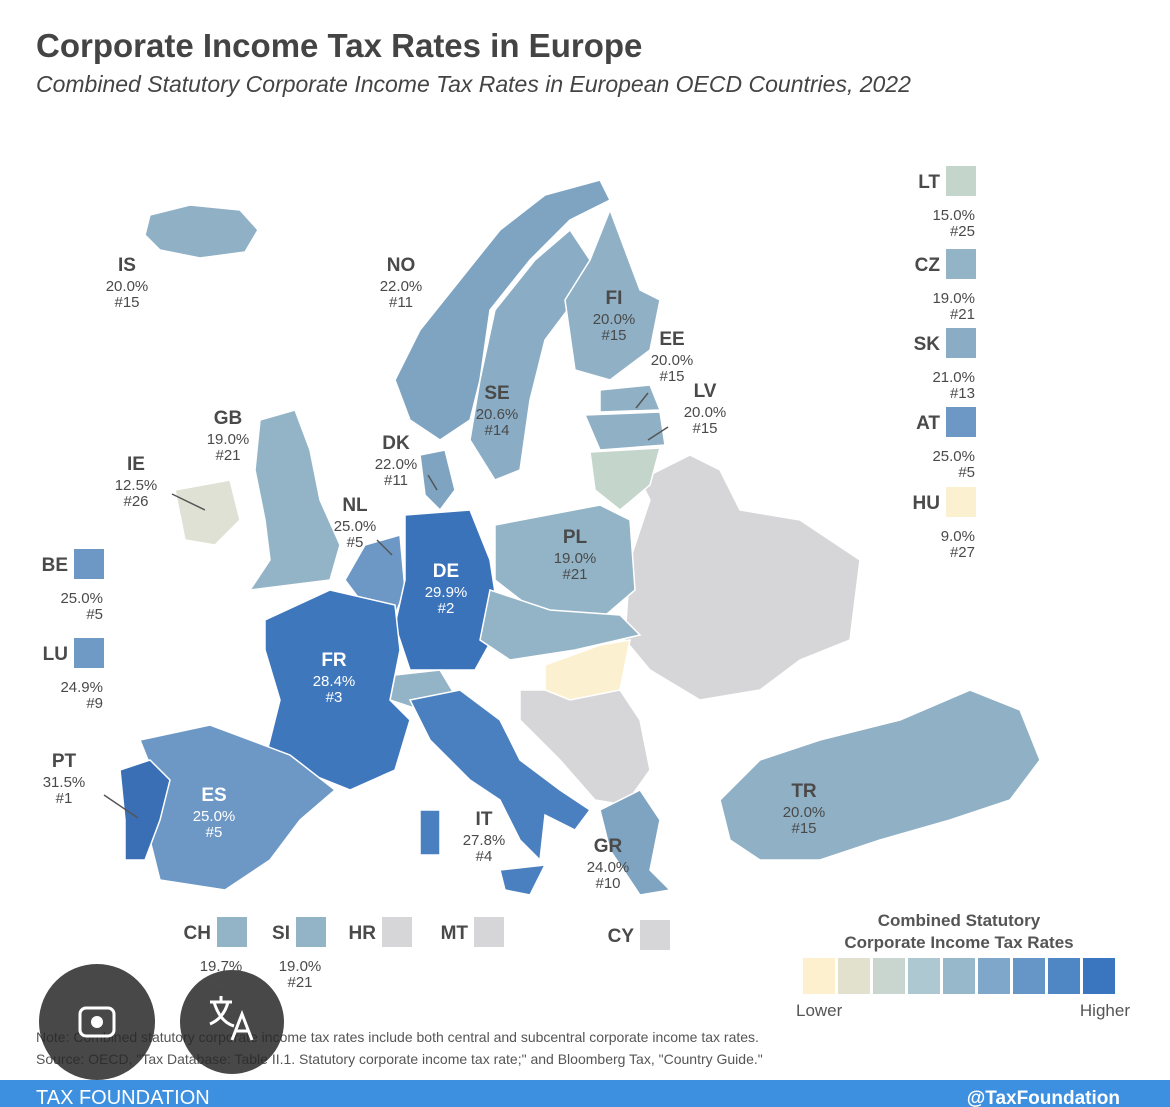  What do you see at coordinates (804, 791) in the screenshot?
I see `country-code: TR` at bounding box center [804, 791].